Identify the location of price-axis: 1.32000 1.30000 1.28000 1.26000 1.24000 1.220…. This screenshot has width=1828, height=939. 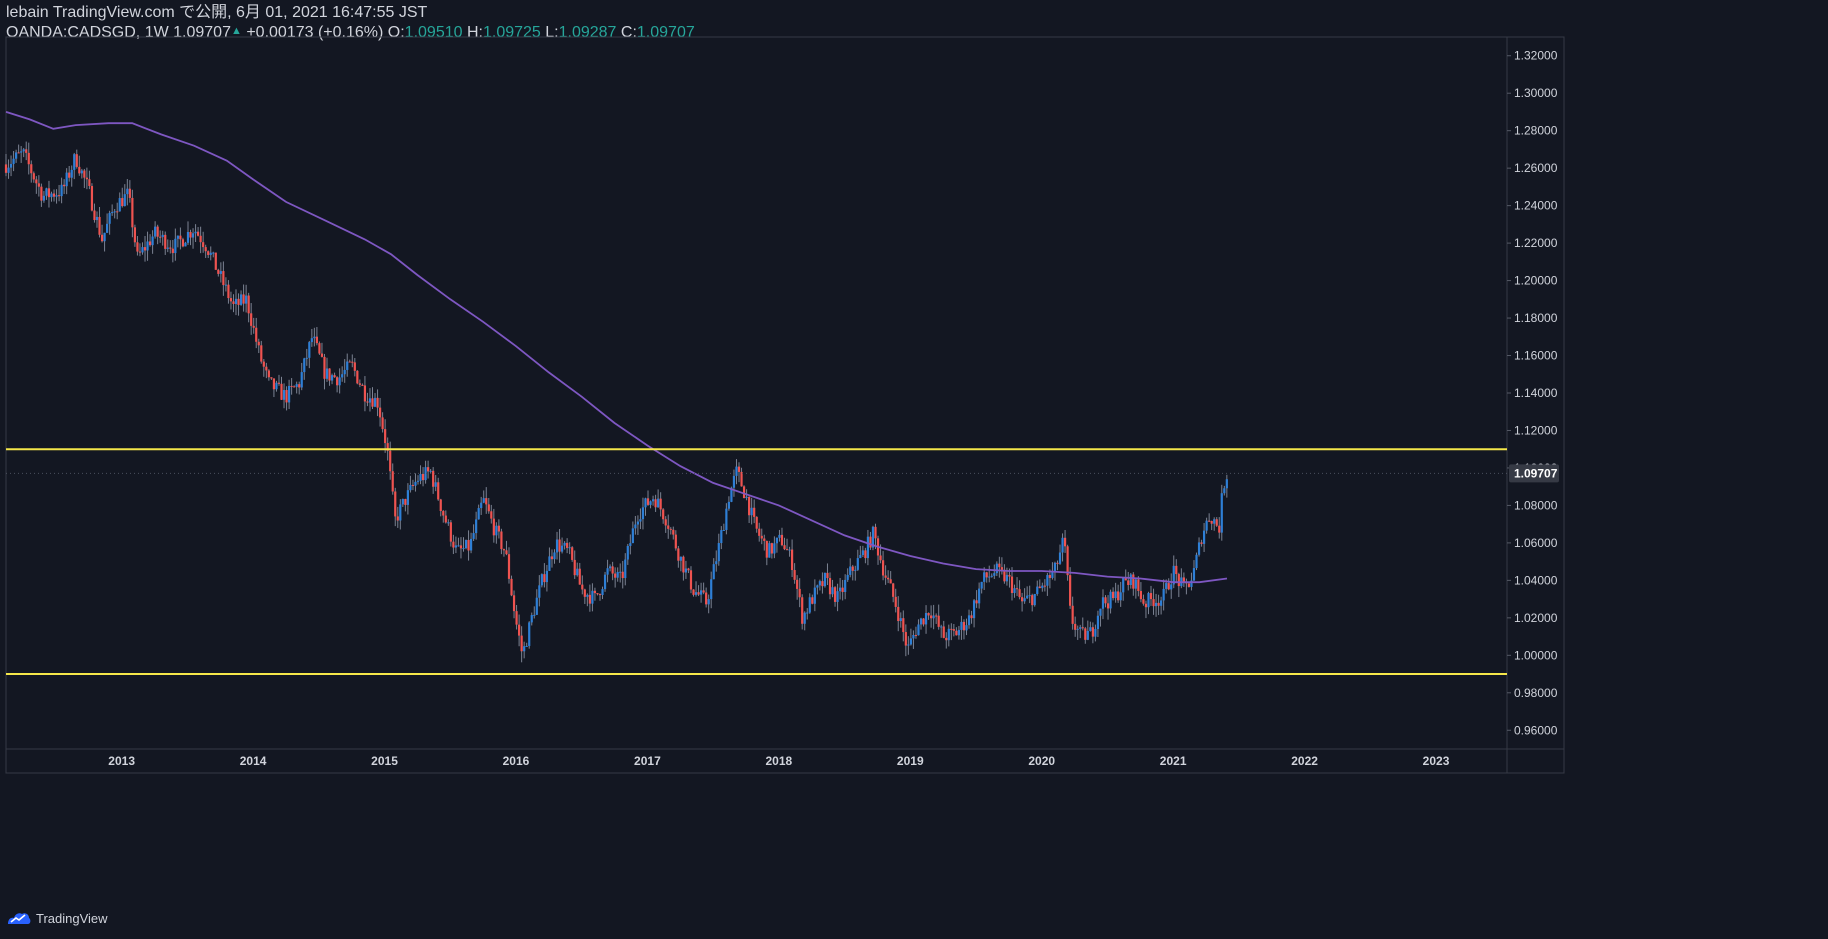
(1533, 393).